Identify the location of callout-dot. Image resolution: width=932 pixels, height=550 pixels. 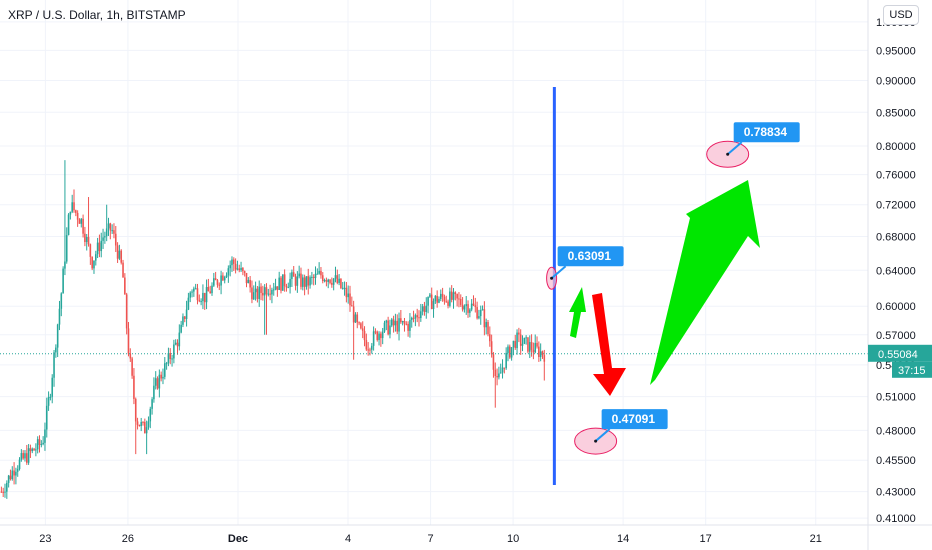
(552, 278).